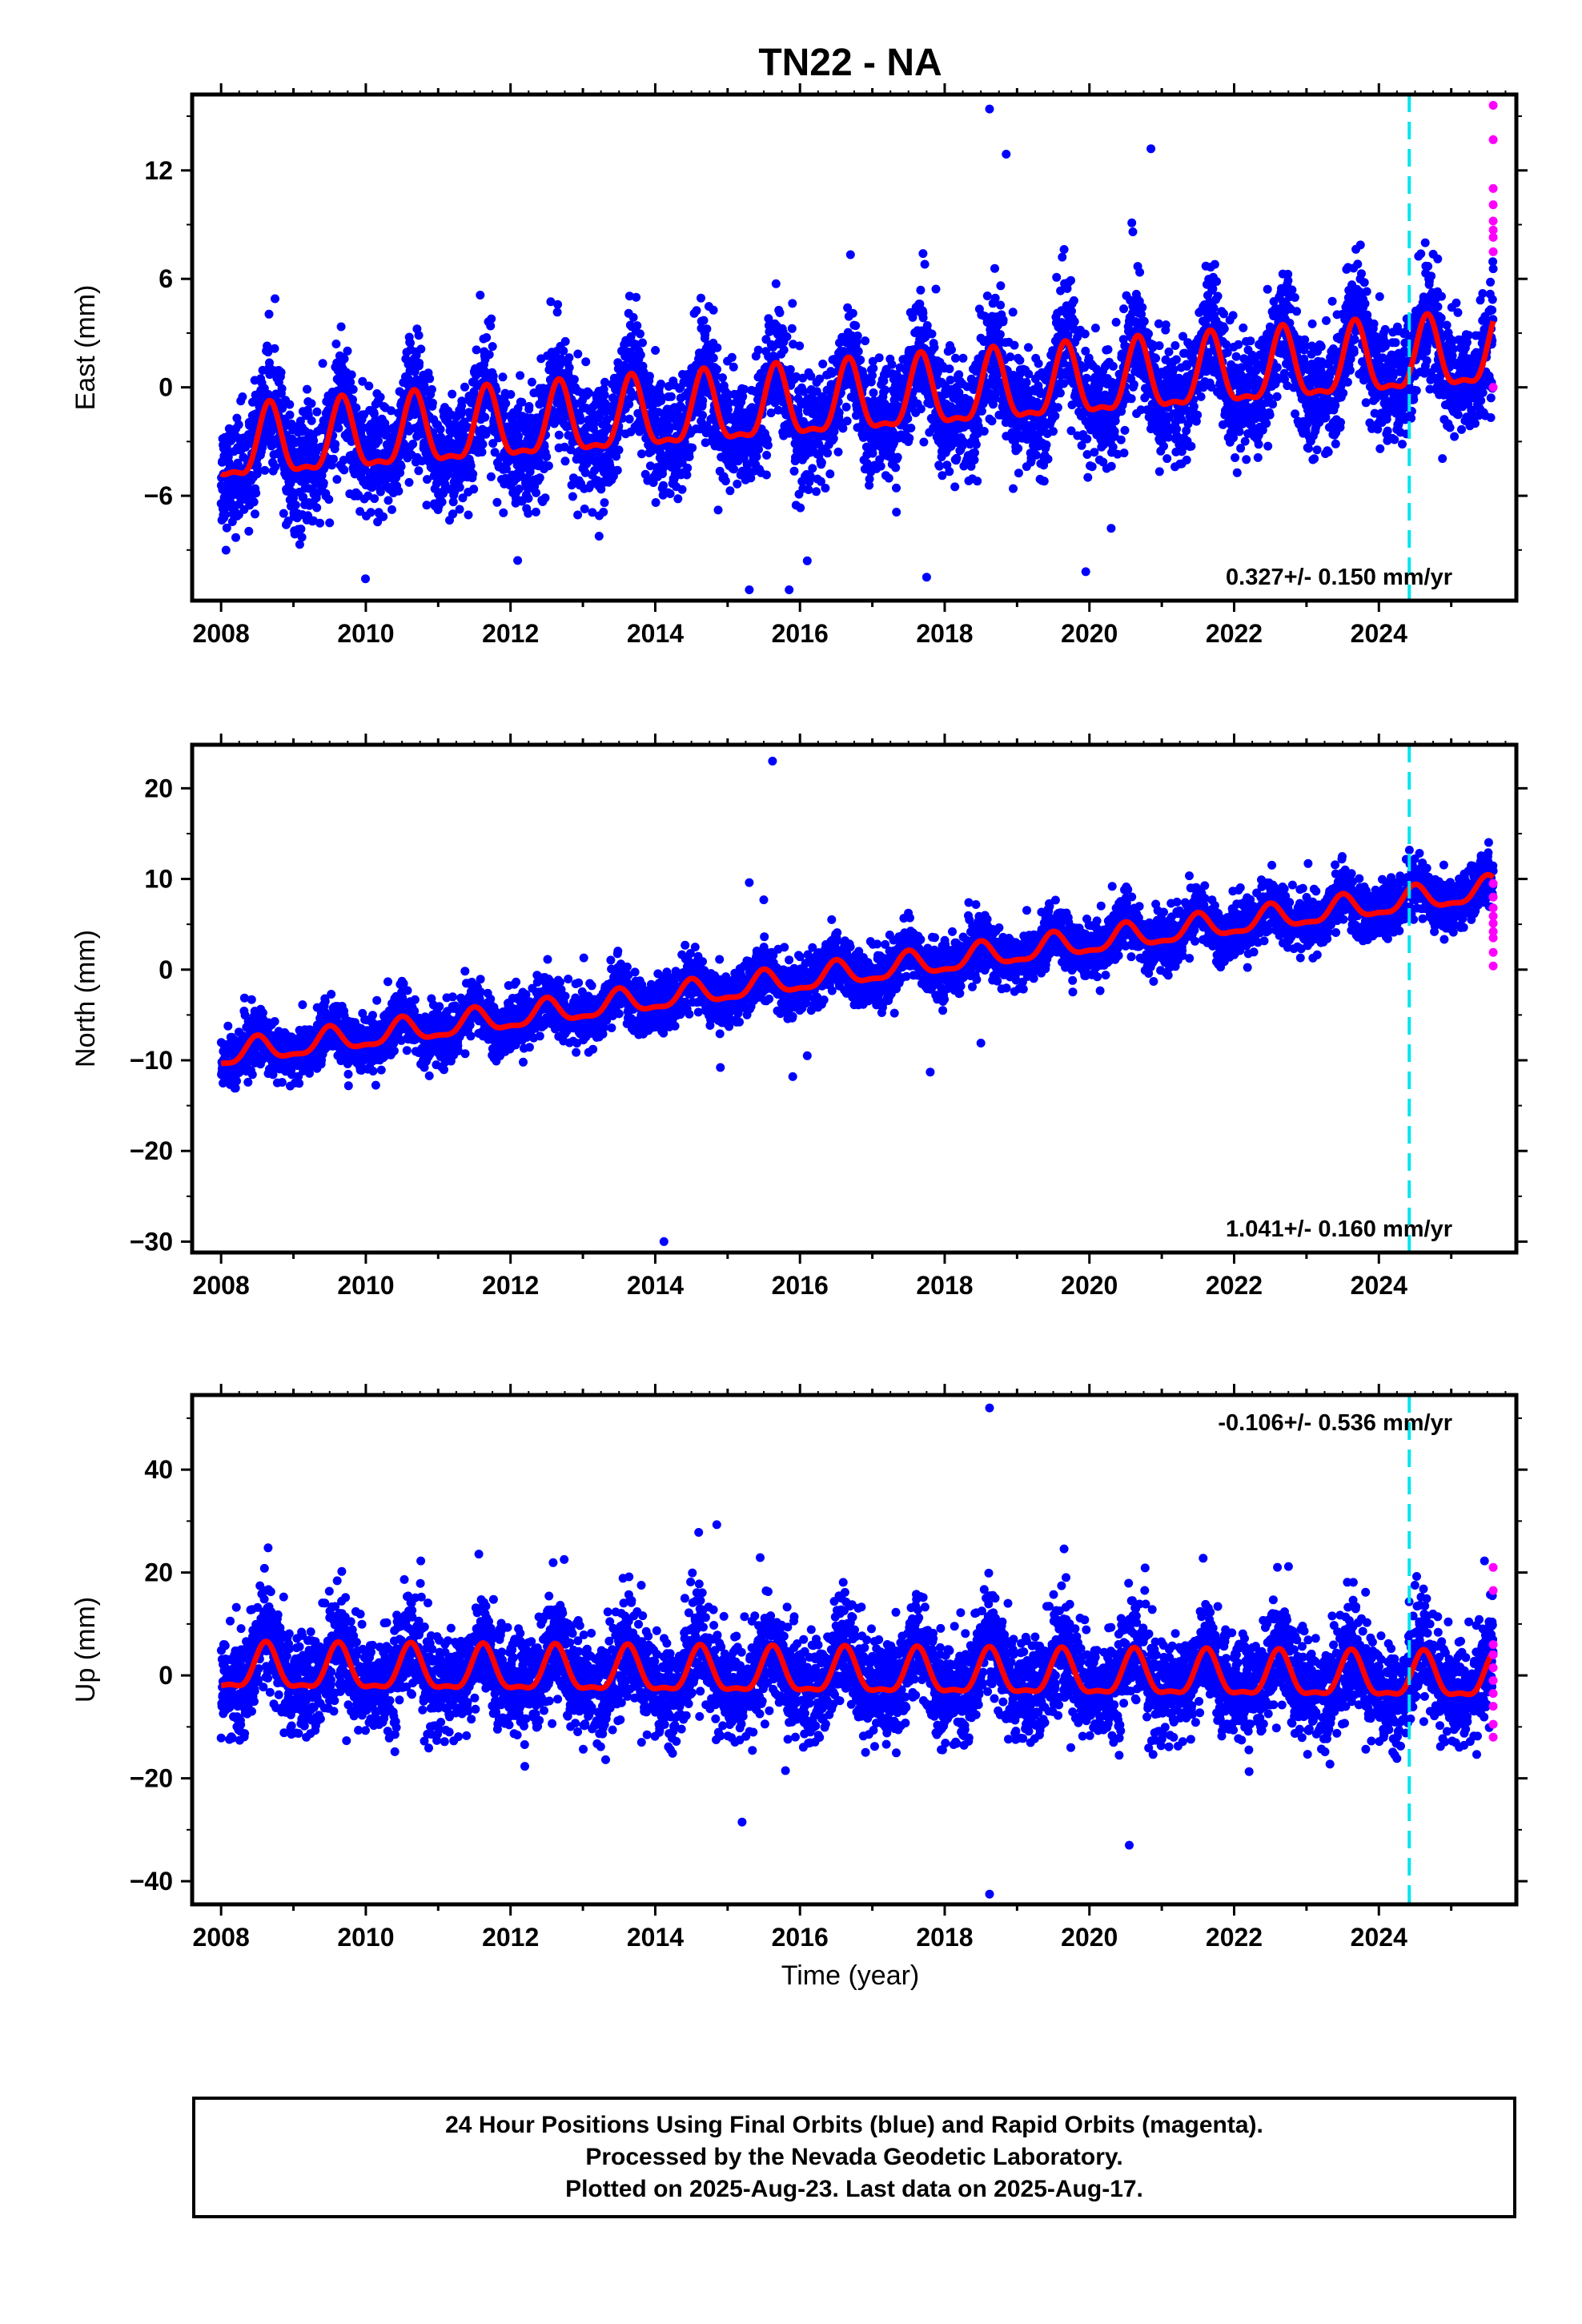 The width and height of the screenshot is (1582, 2324). I want to click on north-model-line, so click(857, 969).